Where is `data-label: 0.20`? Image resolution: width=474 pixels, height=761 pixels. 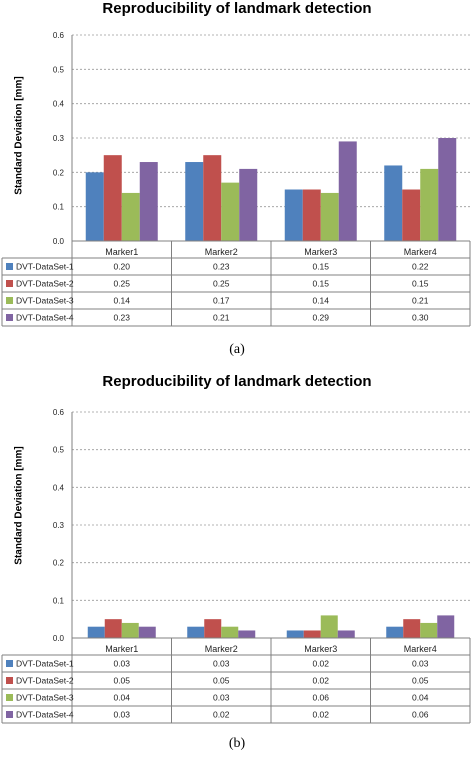
data-label: 0.20 is located at coordinates (121, 267).